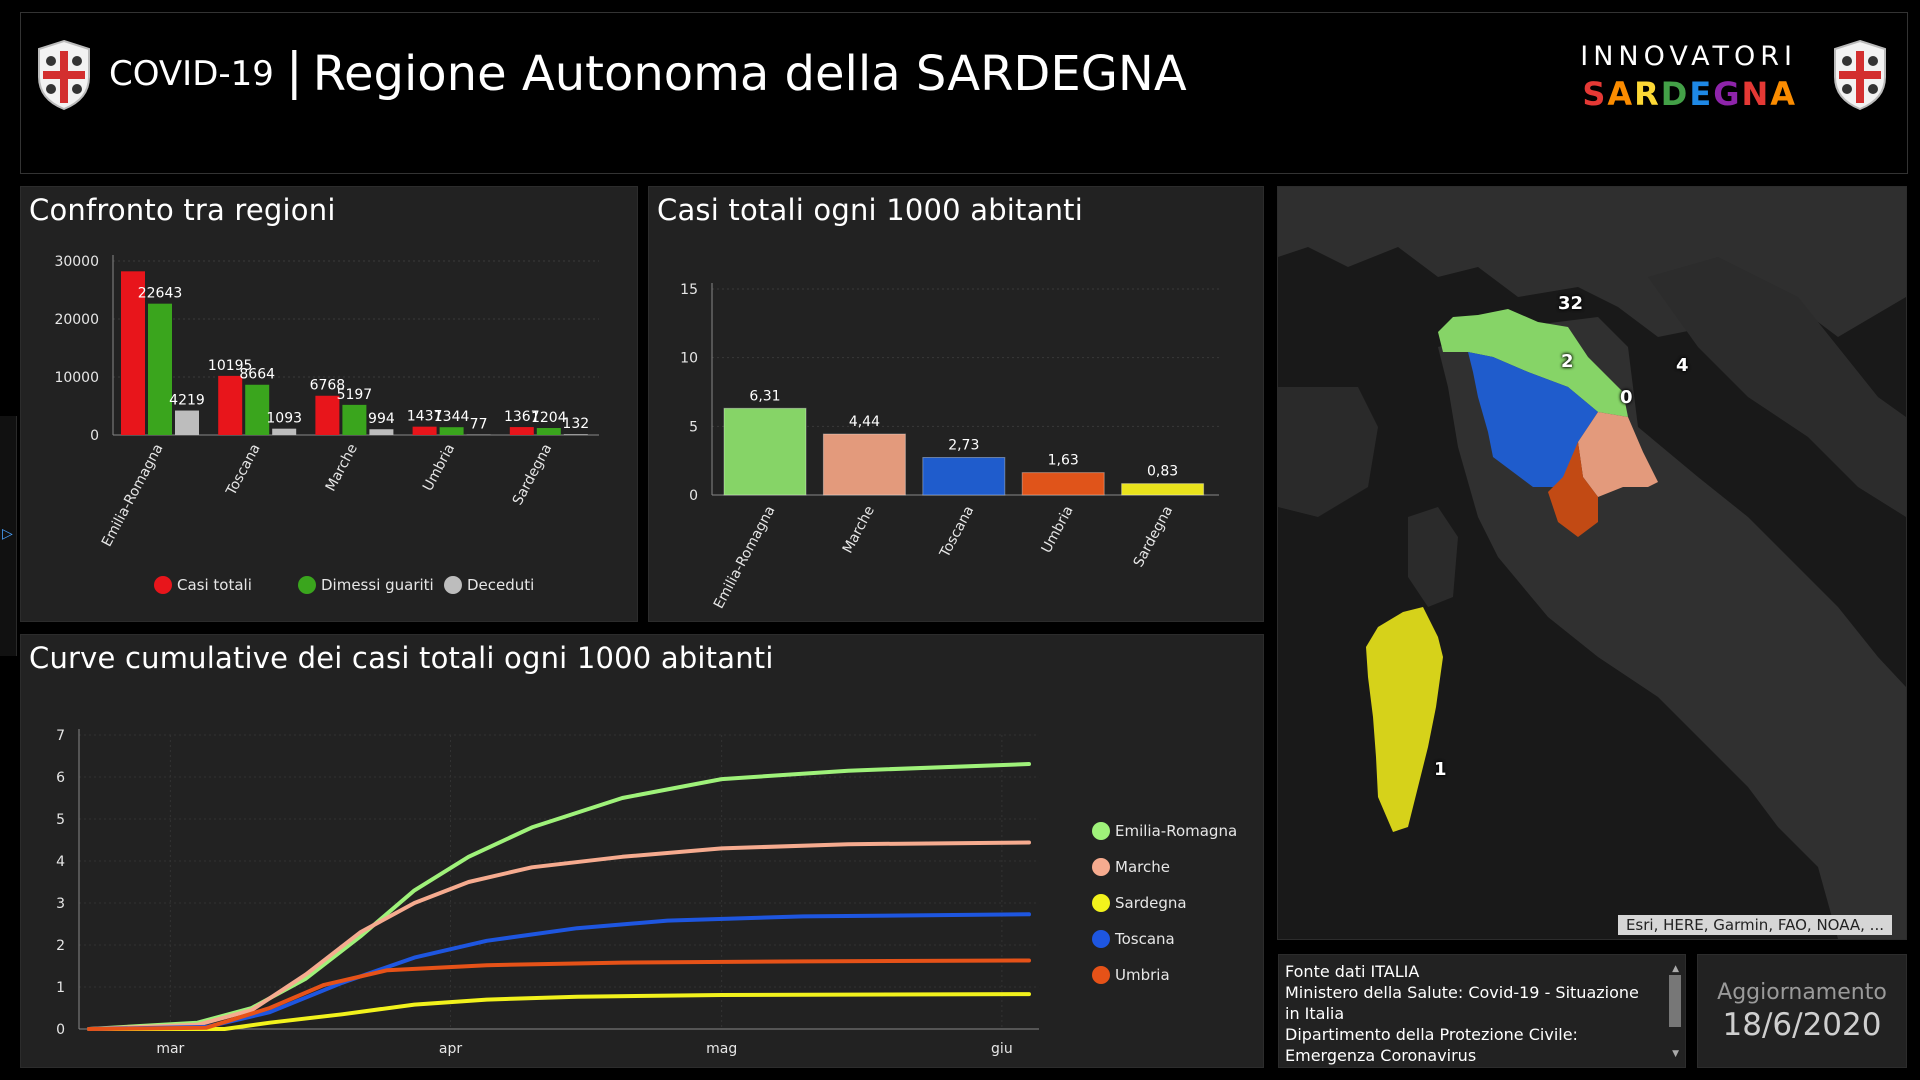  What do you see at coordinates (182, 210) in the screenshot?
I see `panel-title: Confronto tra regioni` at bounding box center [182, 210].